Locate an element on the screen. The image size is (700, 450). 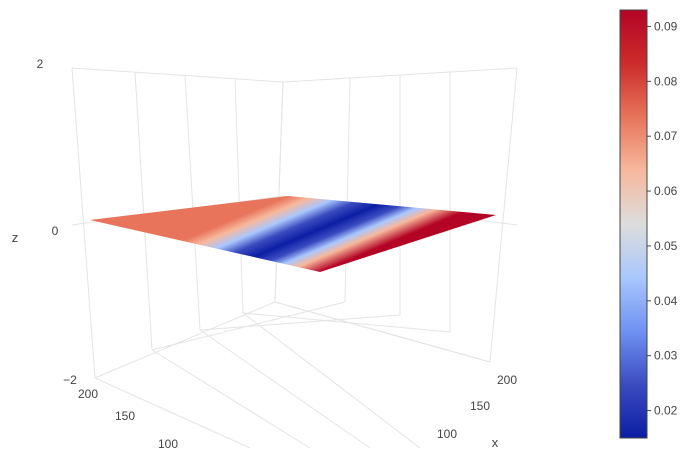
colorbar-tick-label: 0.07 is located at coordinates (666, 136).